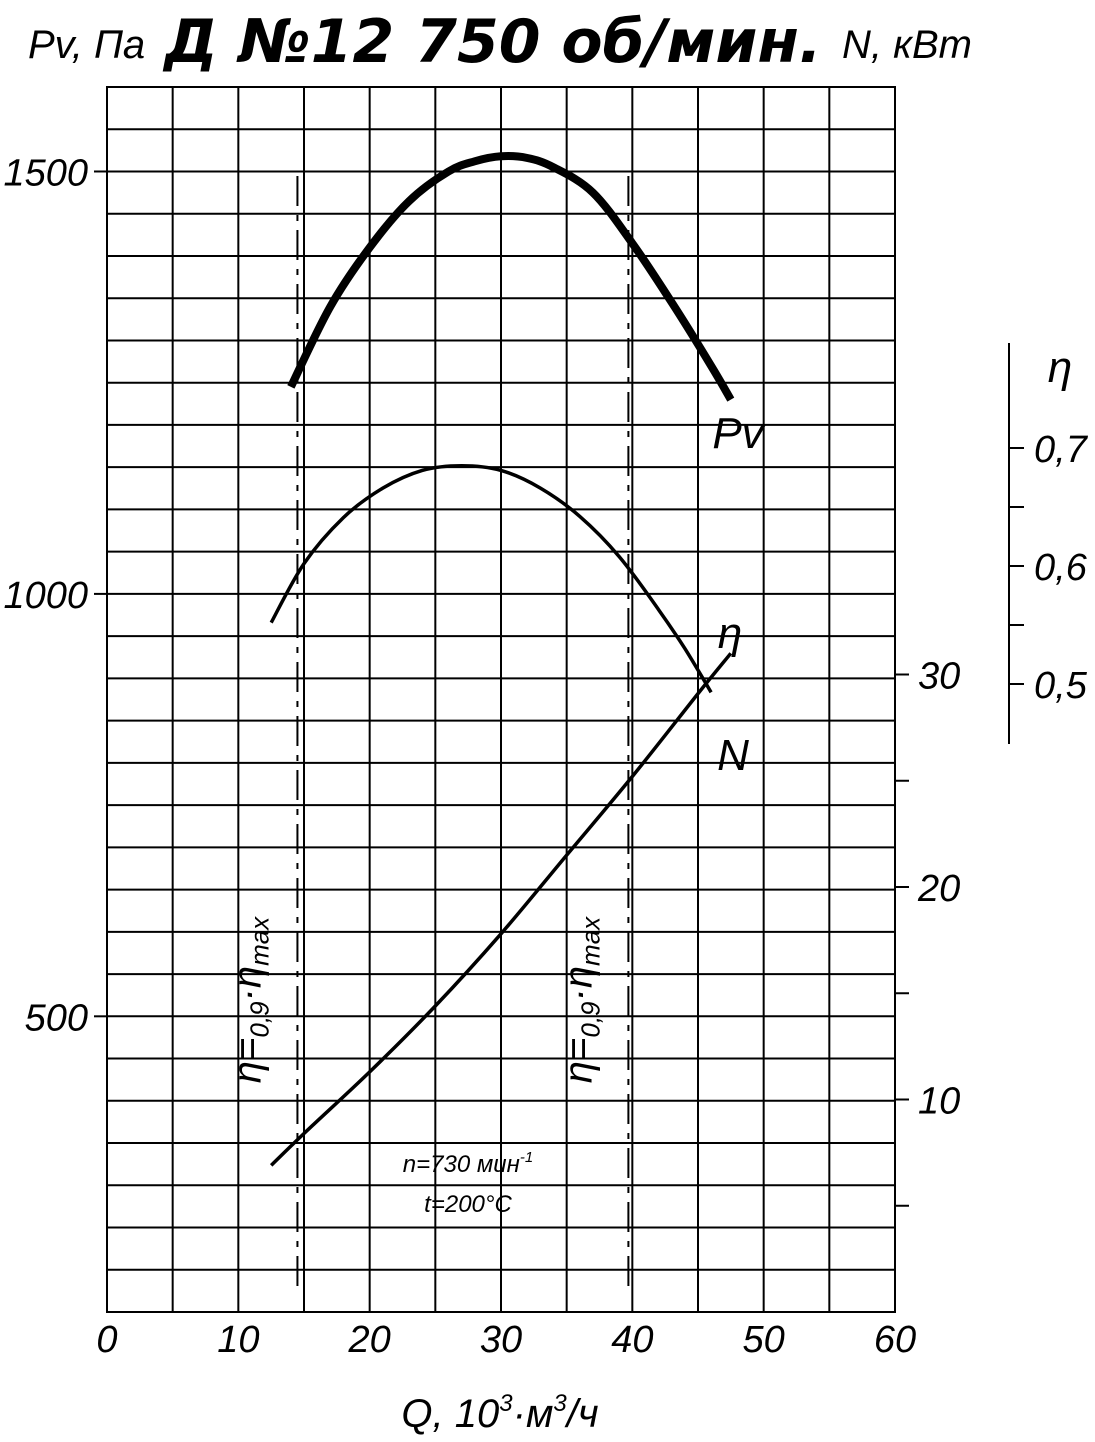 This screenshot has width=1095, height=1442. Describe the element at coordinates (1061, 568) in the screenshot. I see `eta-tick-label: 0,6` at that location.